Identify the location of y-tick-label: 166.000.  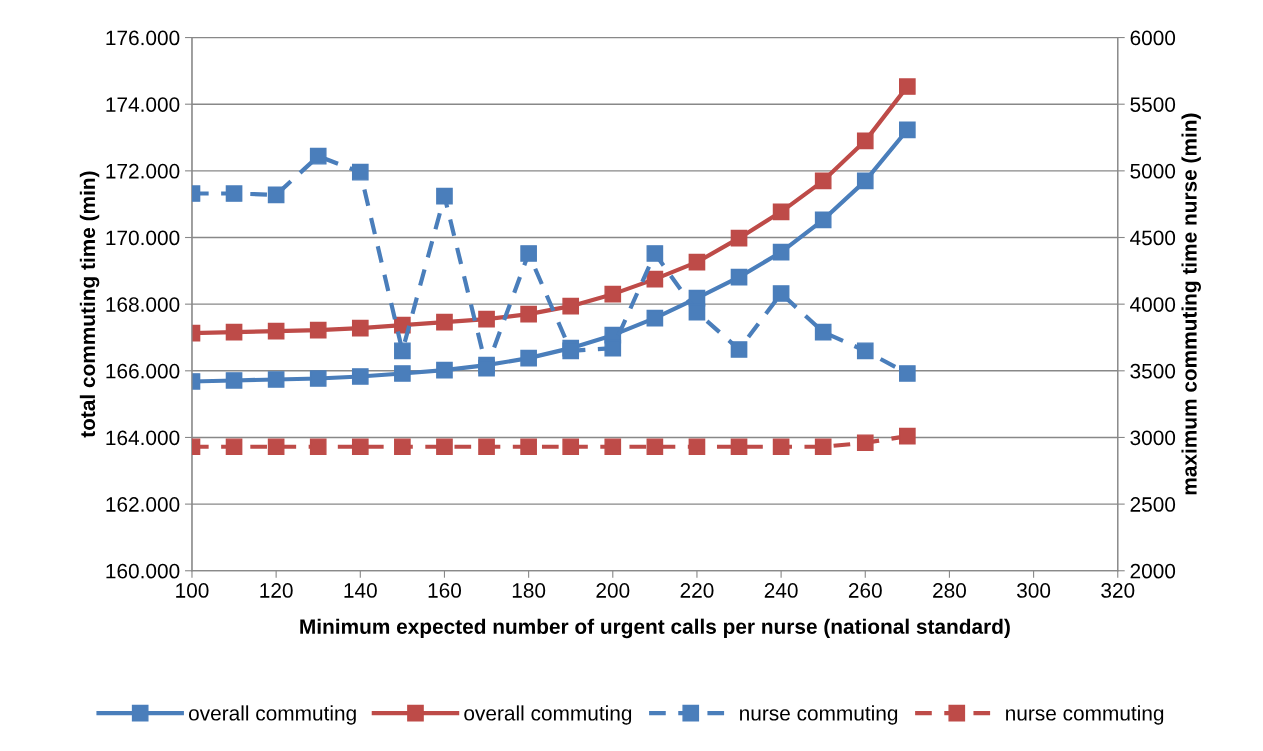
(143, 371).